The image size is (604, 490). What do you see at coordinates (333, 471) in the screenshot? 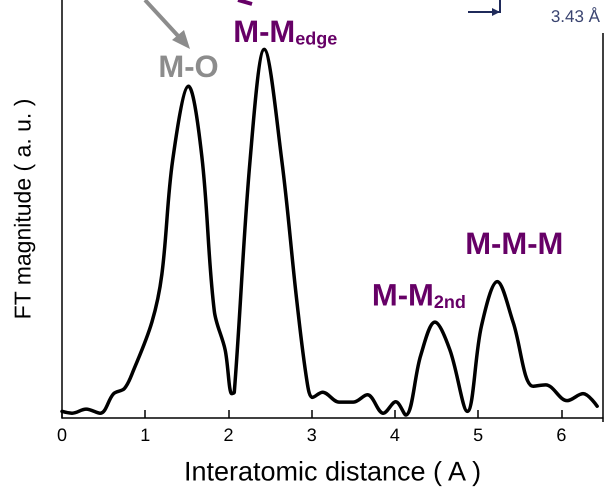
I see `x-axis-title: Interatomic distance ( A )` at bounding box center [333, 471].